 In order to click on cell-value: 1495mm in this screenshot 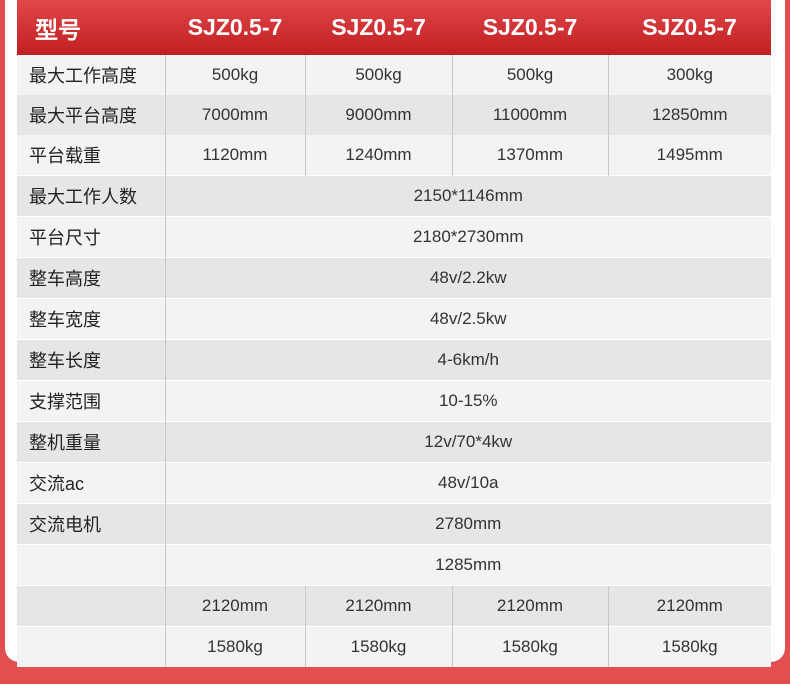, I will do `click(689, 155)`.